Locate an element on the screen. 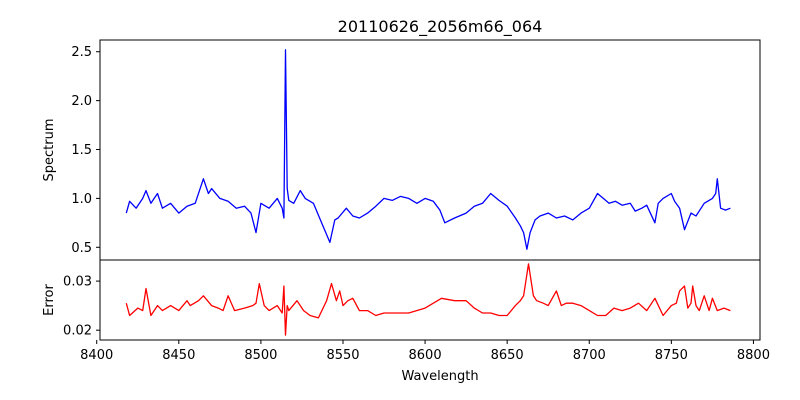  ytick-label: 0.02 is located at coordinates (77, 331).